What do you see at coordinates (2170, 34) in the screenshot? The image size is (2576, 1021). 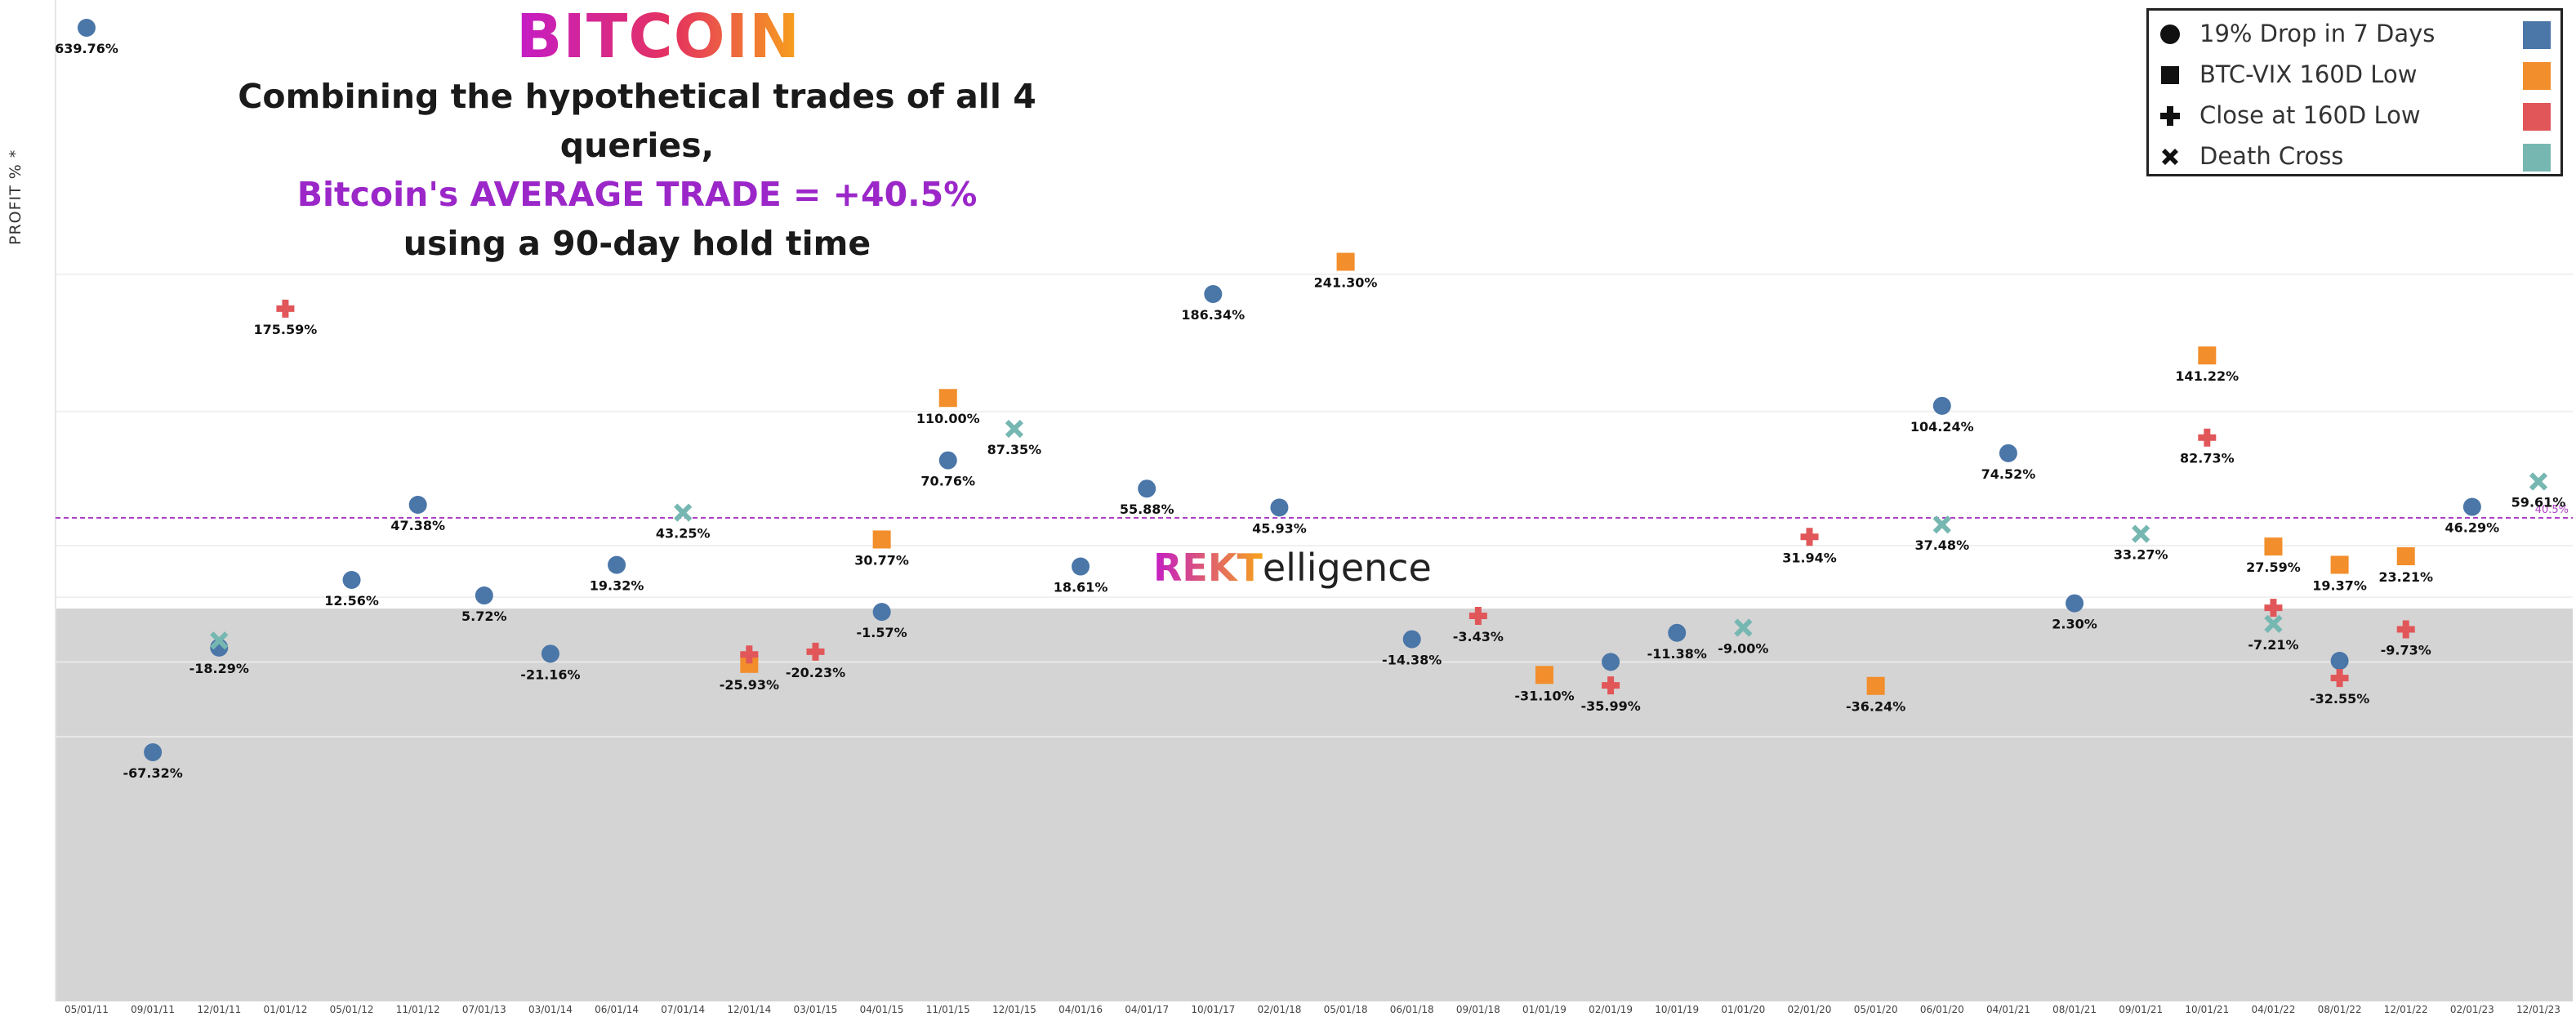 I see `circle-icon` at bounding box center [2170, 34].